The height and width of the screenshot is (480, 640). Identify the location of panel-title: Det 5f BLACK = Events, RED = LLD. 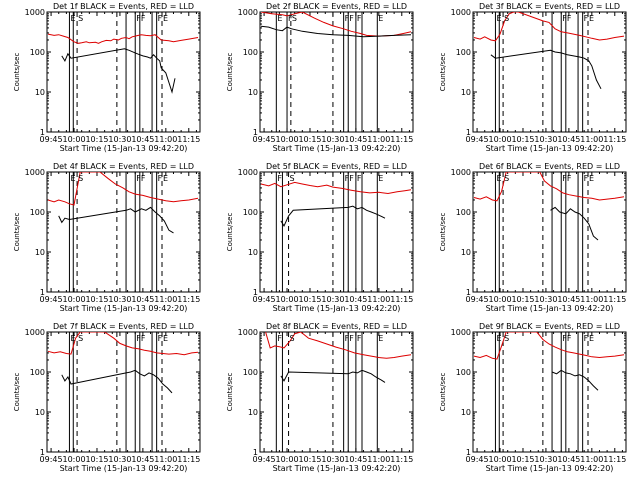
(336, 166).